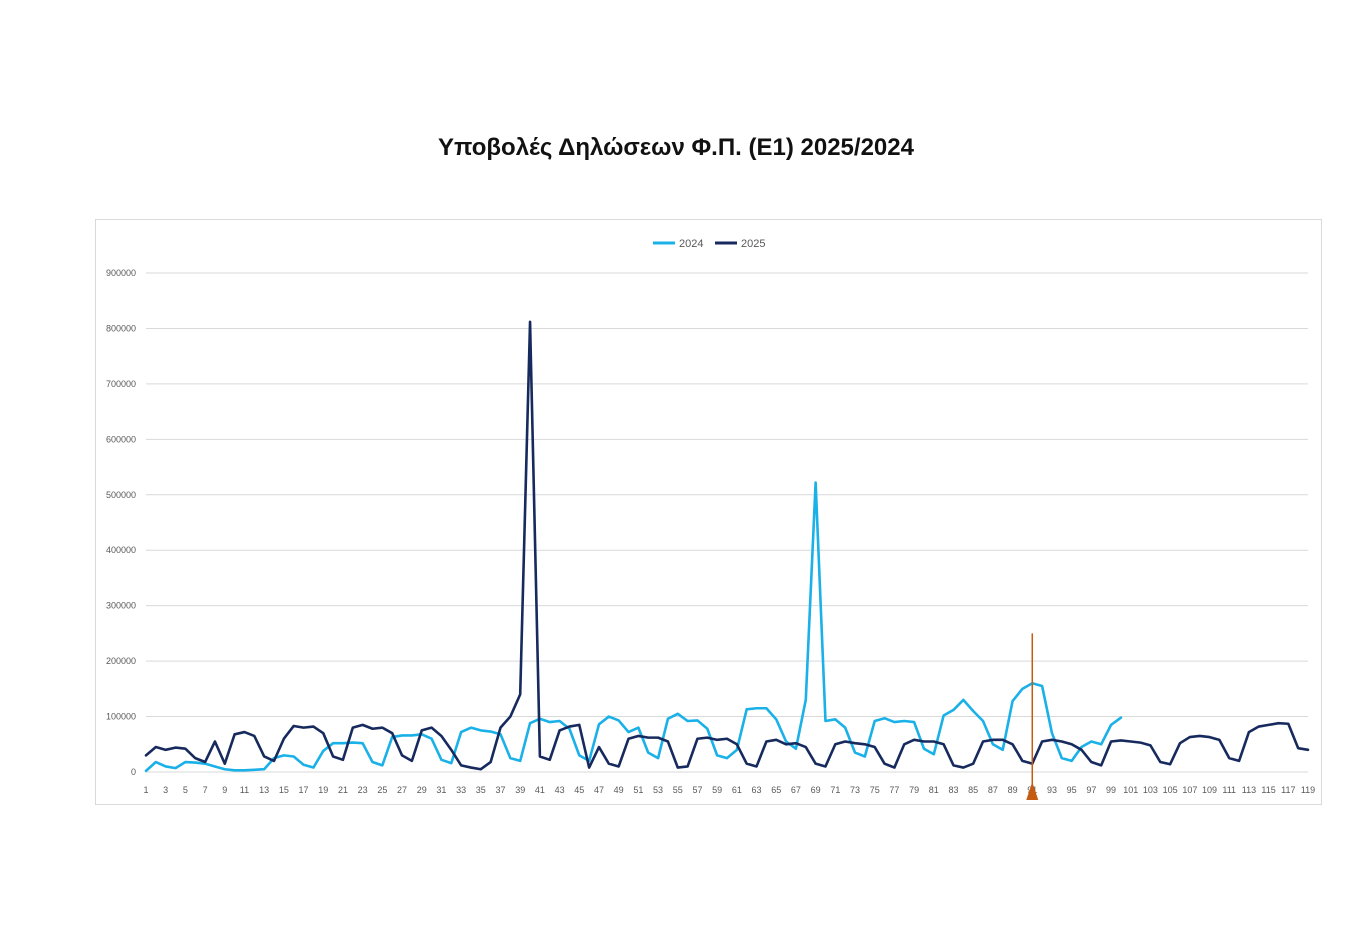 The height and width of the screenshot is (939, 1360). What do you see at coordinates (441, 790) in the screenshot?
I see `x-tick-label: 31` at bounding box center [441, 790].